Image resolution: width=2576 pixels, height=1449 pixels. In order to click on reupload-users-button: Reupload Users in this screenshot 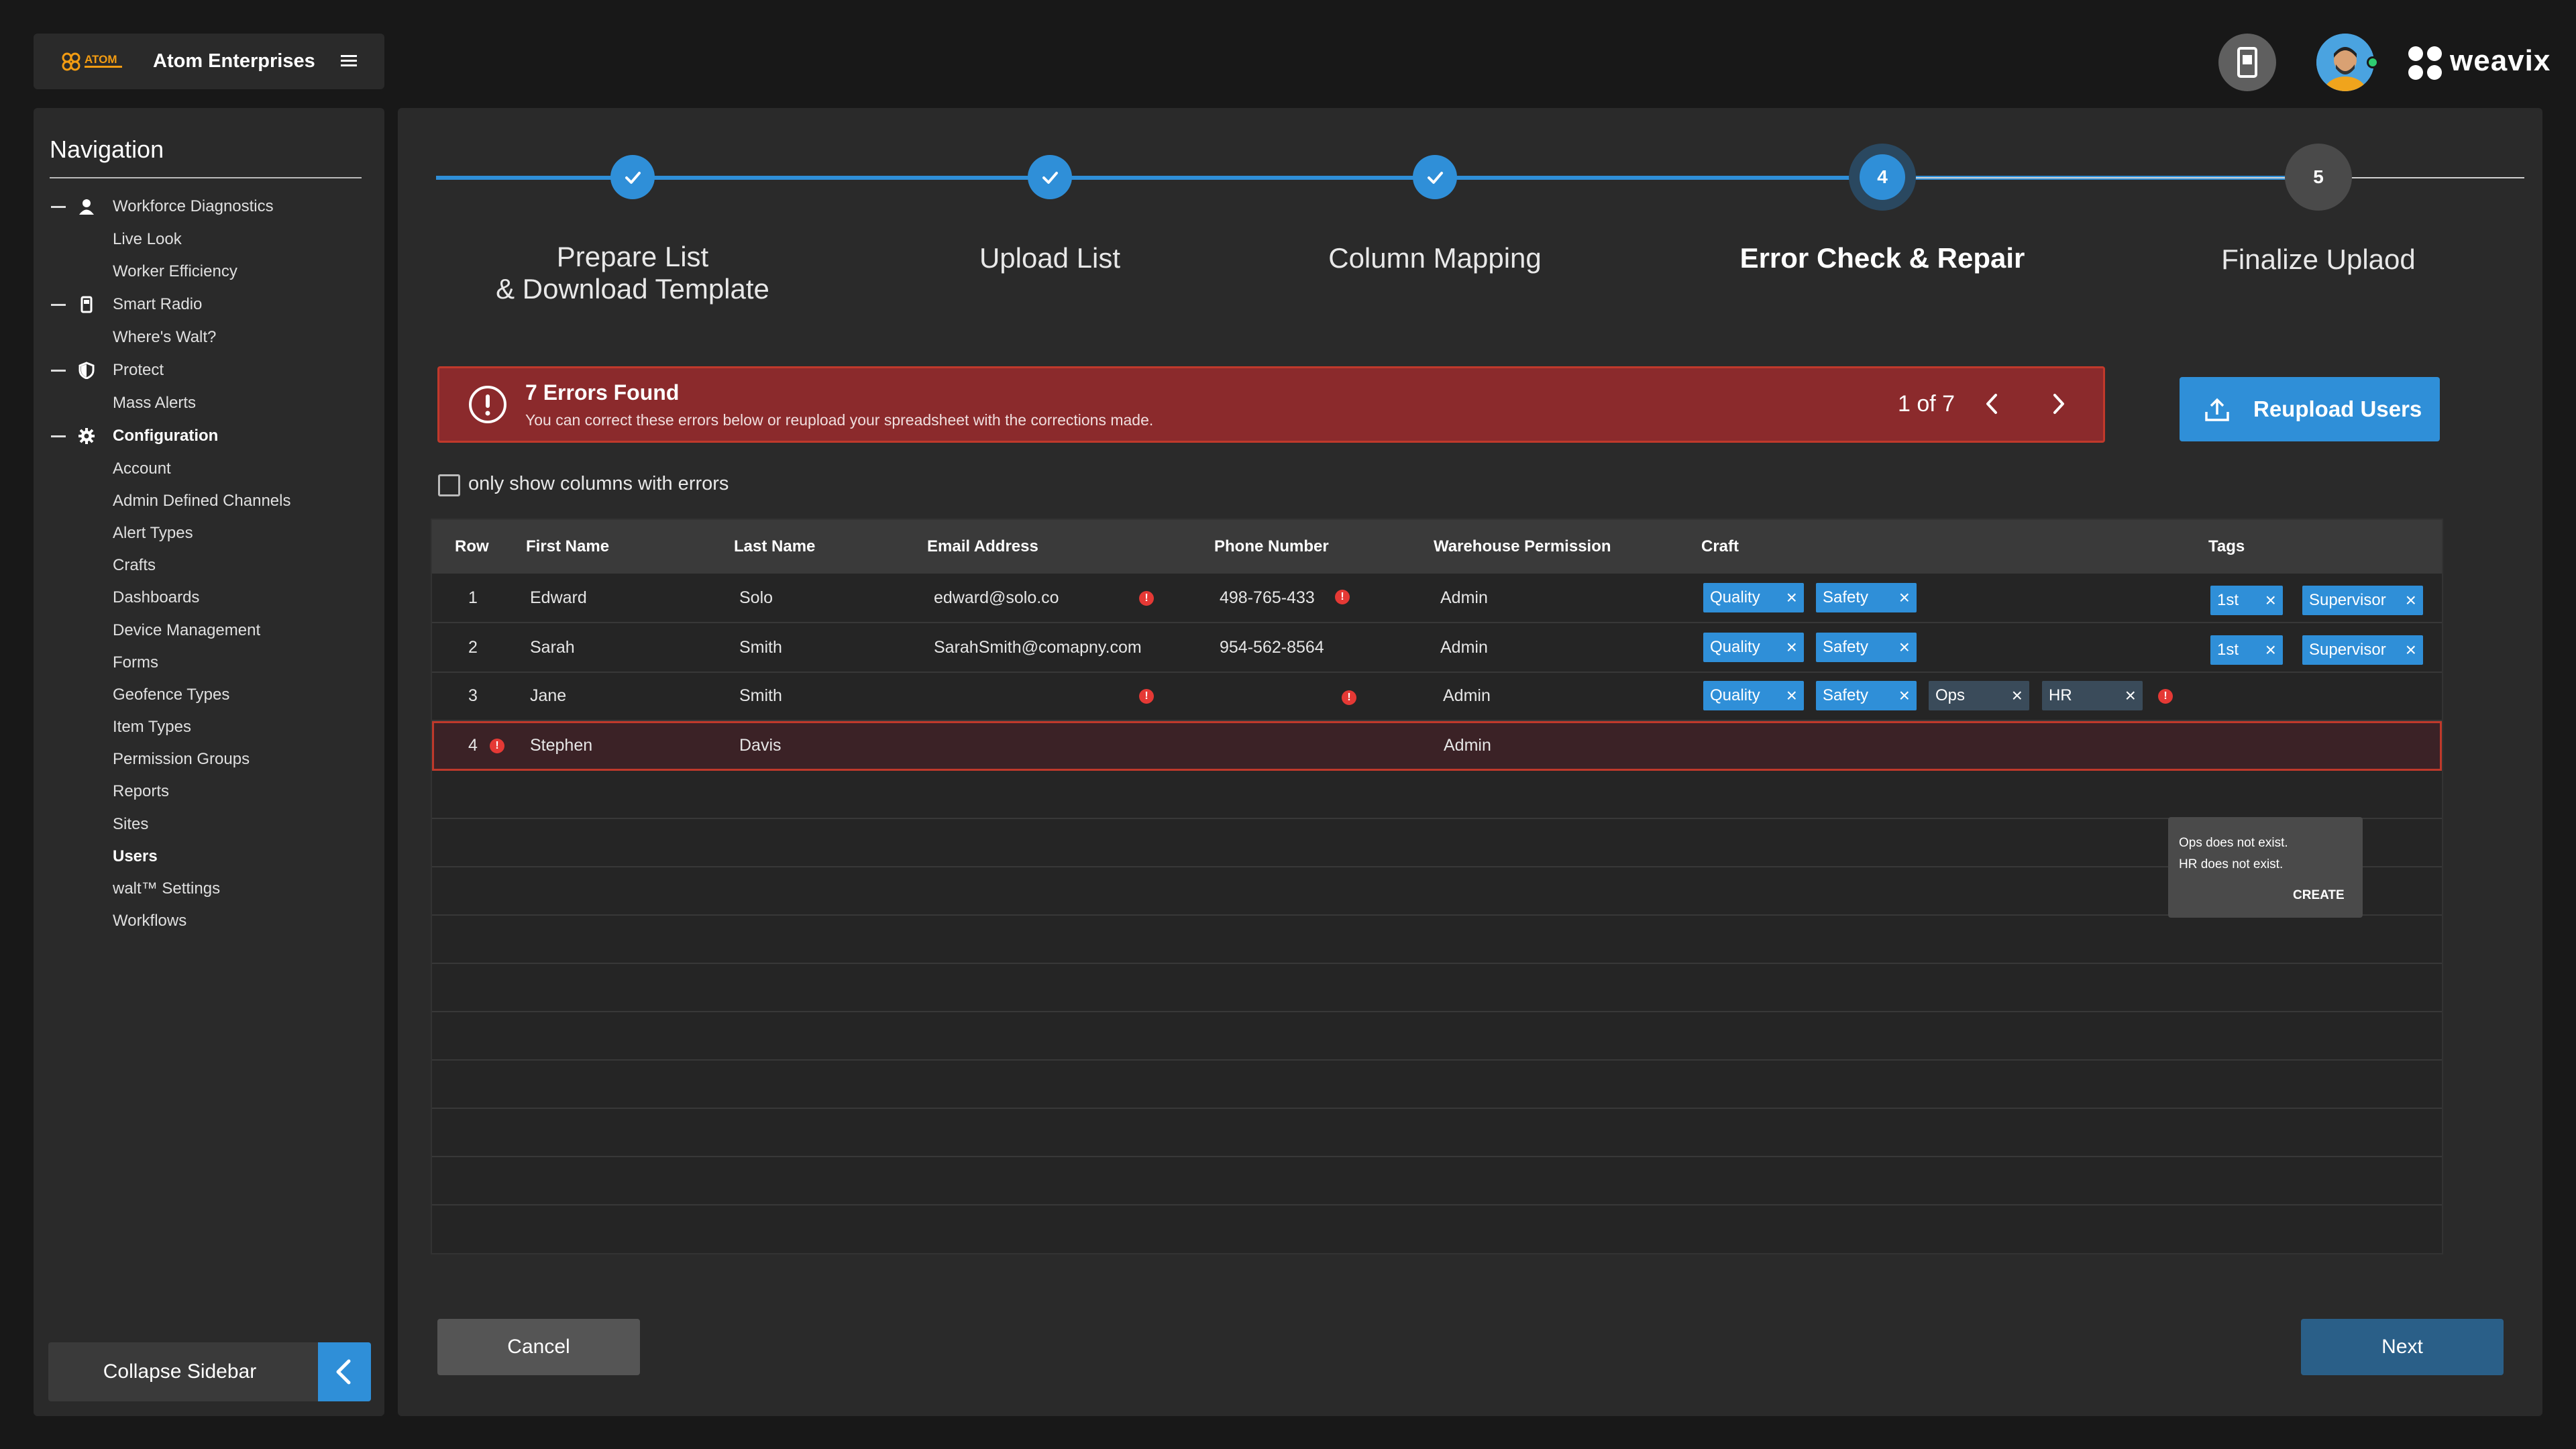, I will do `click(2310, 409)`.